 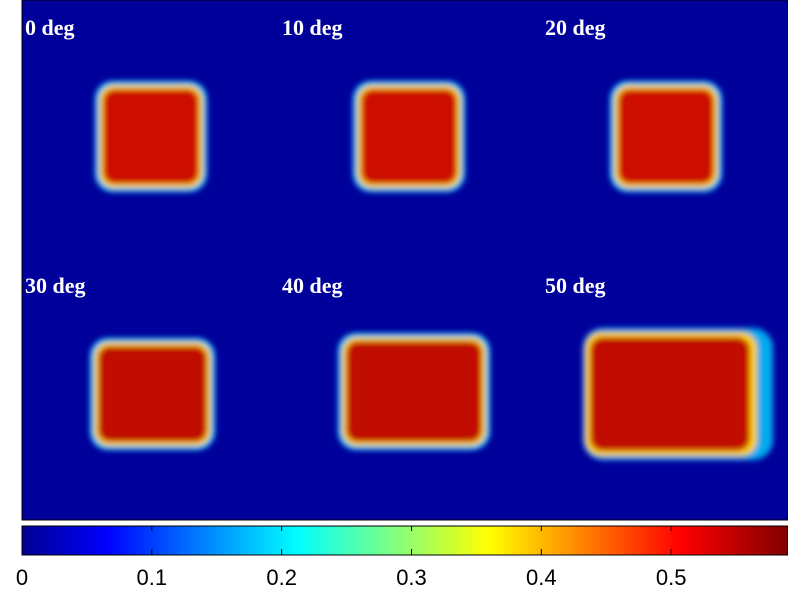 What do you see at coordinates (22, 577) in the screenshot?
I see `colorbar-tick-label: 0` at bounding box center [22, 577].